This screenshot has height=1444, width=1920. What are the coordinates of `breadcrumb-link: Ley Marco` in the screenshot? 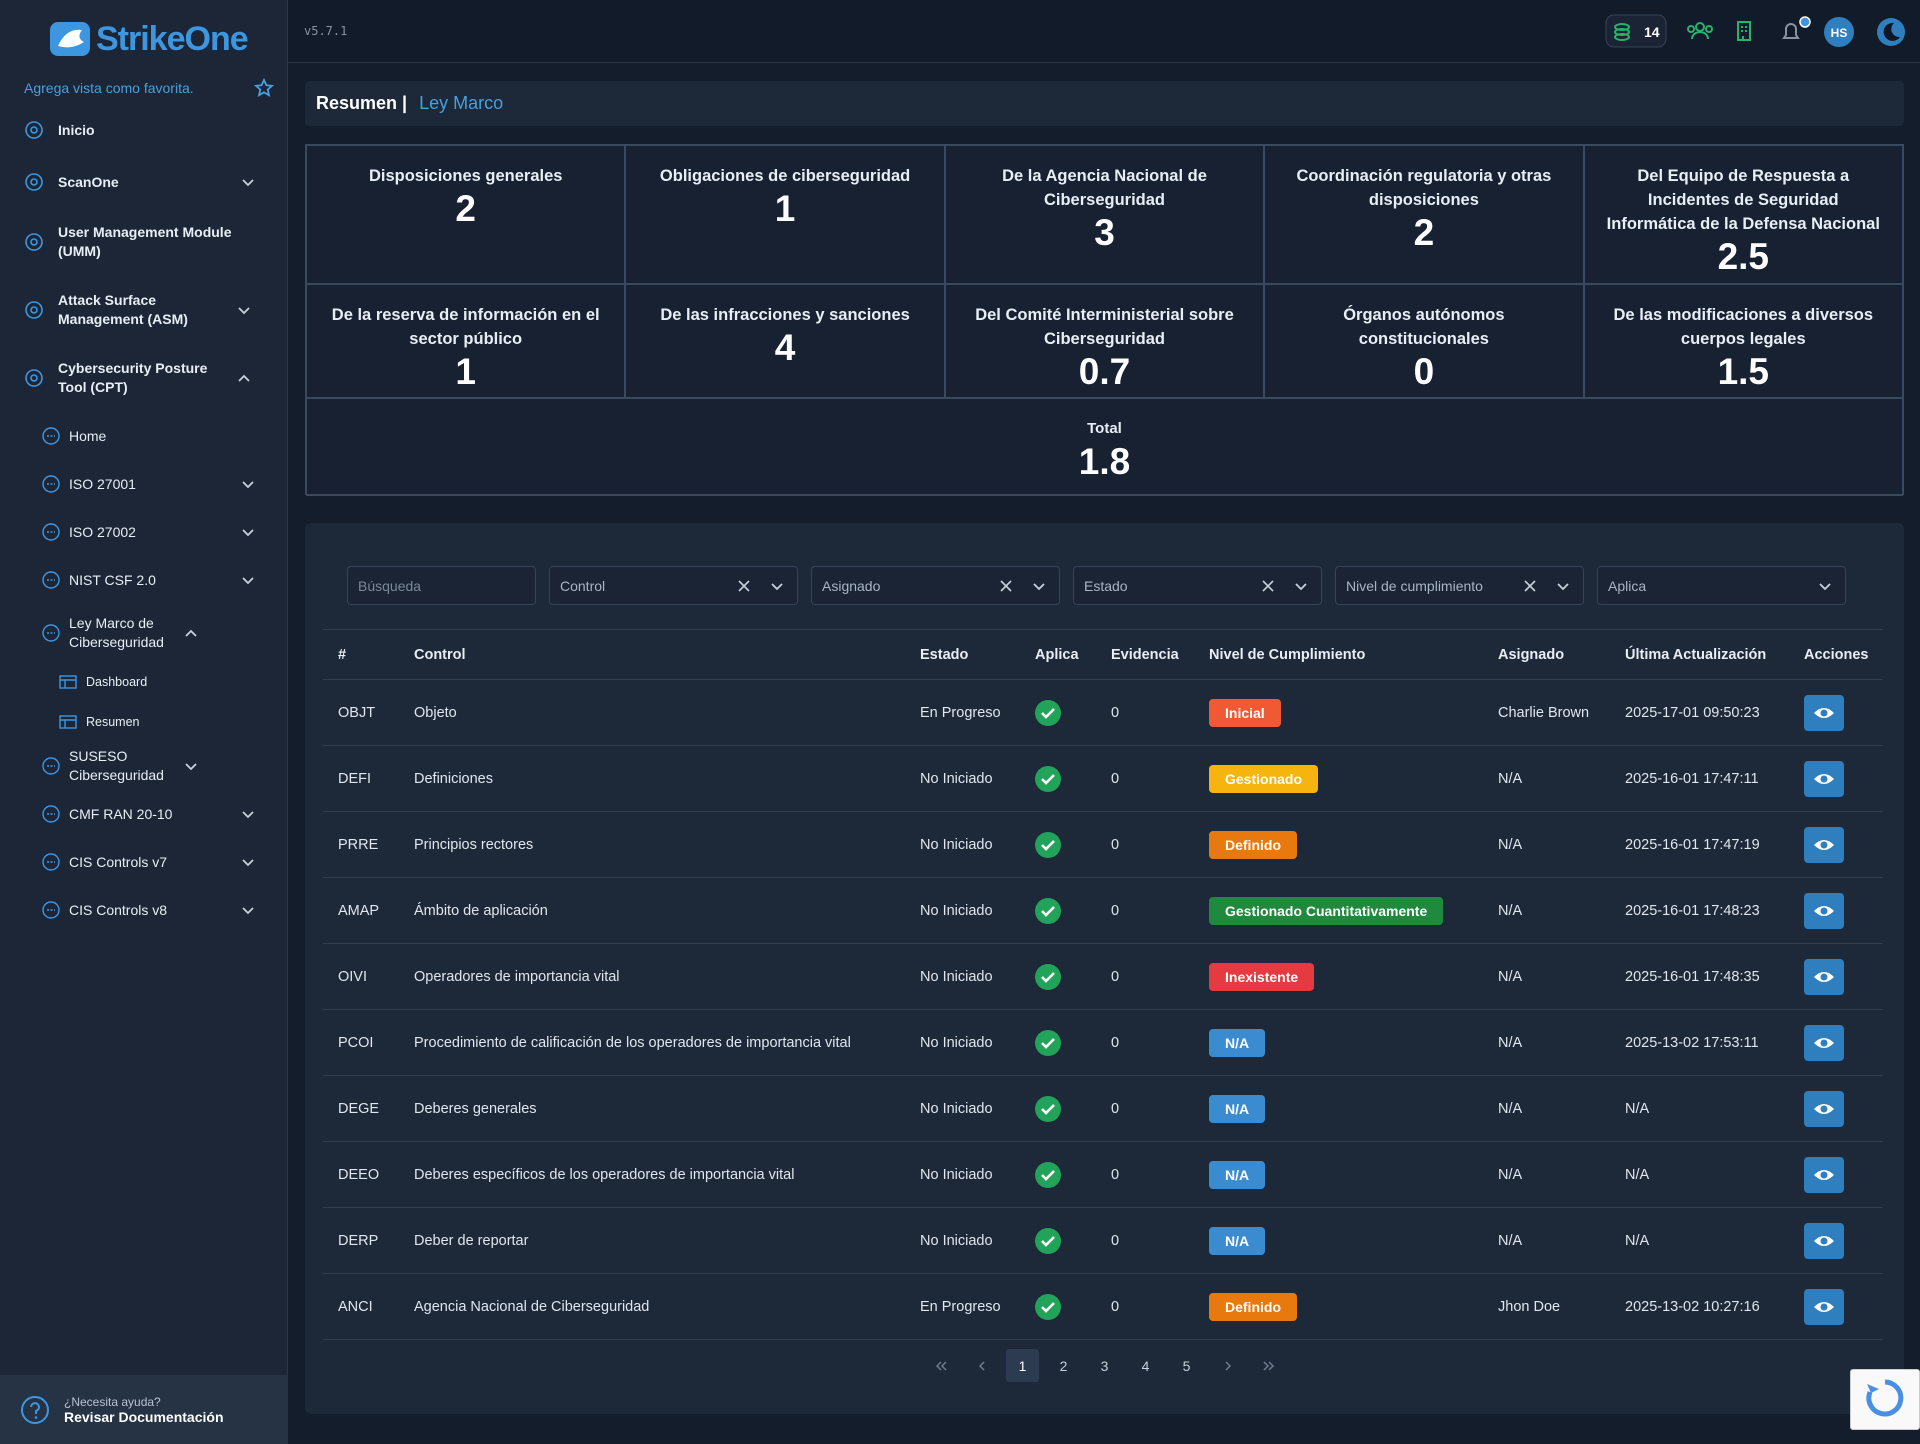 It's located at (461, 103).